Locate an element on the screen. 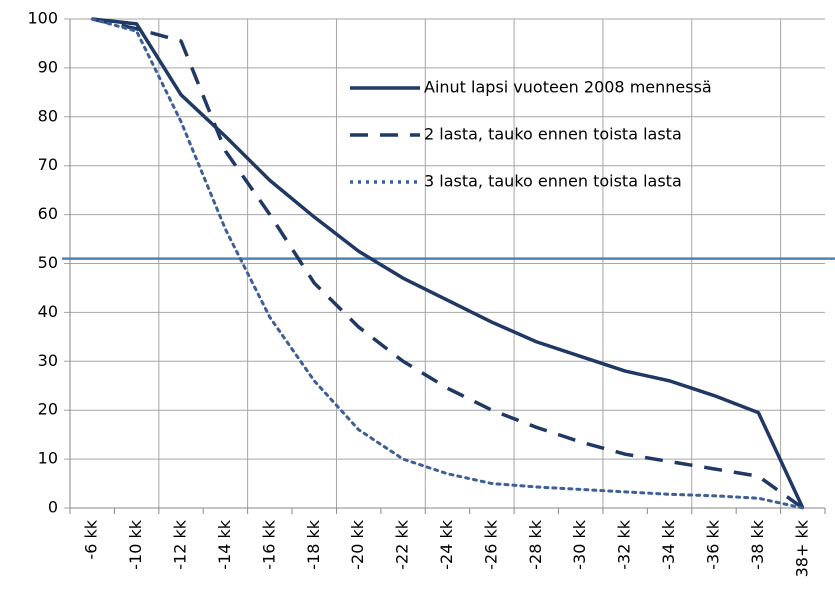 Image resolution: width=835 pixels, height=594 pixels. y-tick-label: 100 is located at coordinates (42, 18).